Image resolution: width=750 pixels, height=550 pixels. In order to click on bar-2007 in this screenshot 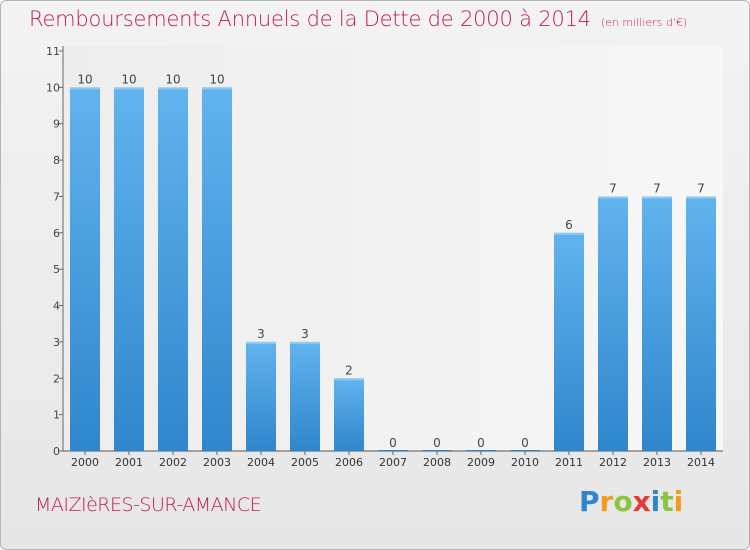, I will do `click(393, 450)`.